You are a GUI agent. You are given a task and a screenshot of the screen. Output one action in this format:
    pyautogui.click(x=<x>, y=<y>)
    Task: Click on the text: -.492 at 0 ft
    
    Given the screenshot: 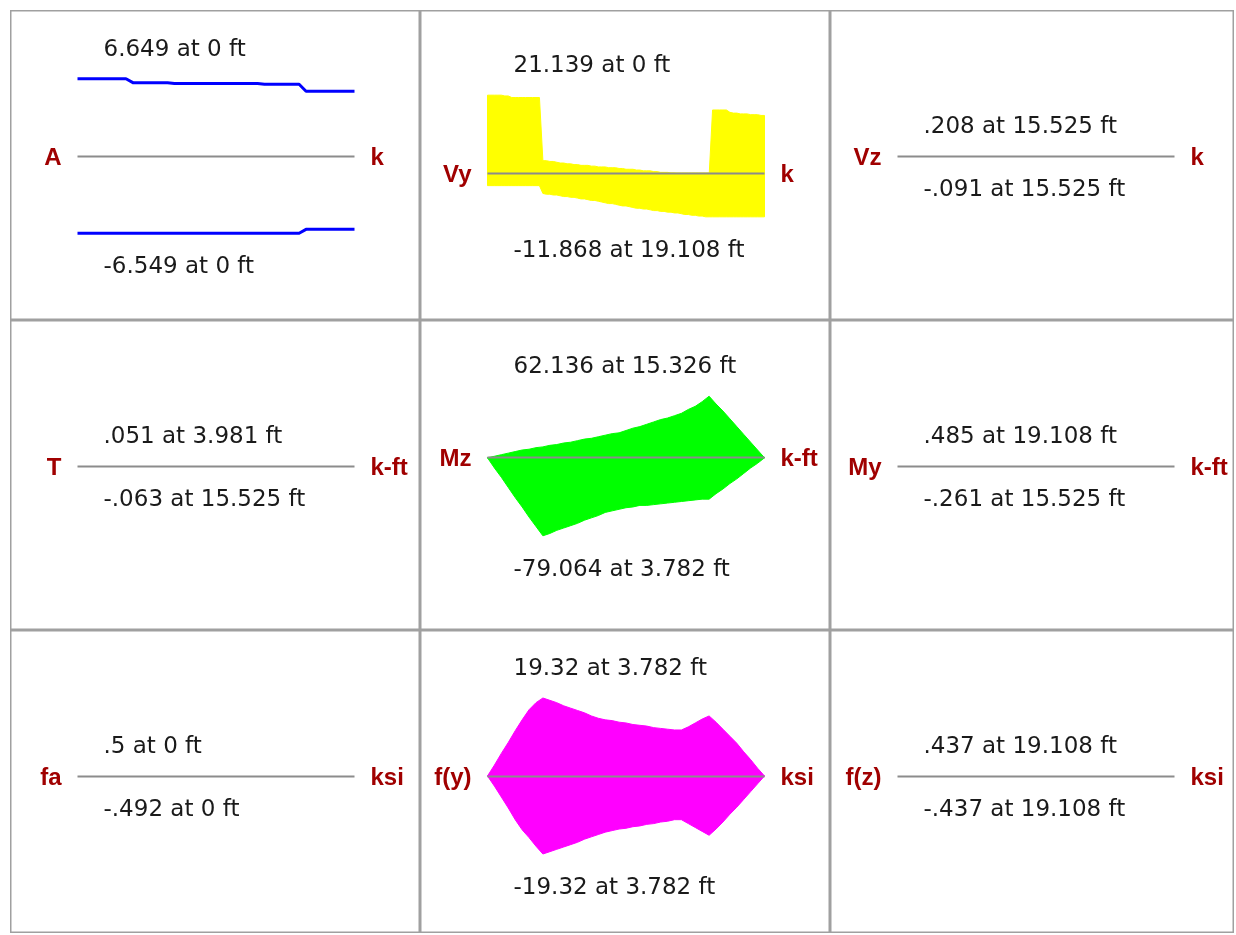 What is the action you would take?
    pyautogui.click(x=171, y=808)
    